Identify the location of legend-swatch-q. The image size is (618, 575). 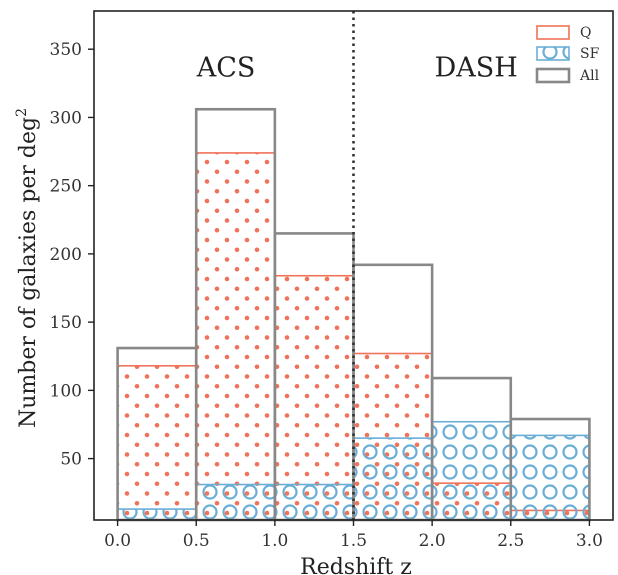
(553, 32).